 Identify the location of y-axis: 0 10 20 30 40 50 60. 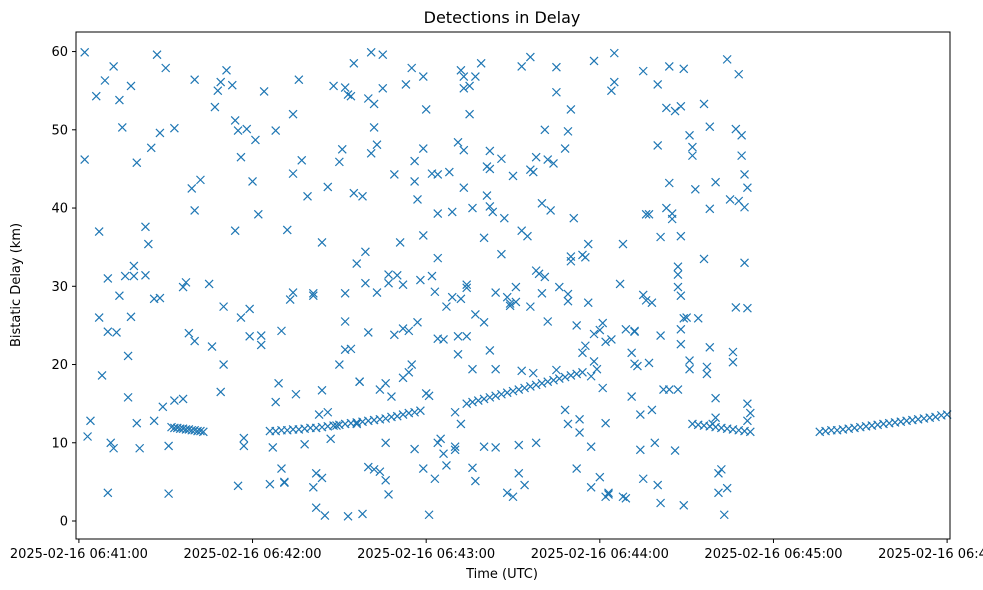
(63, 287).